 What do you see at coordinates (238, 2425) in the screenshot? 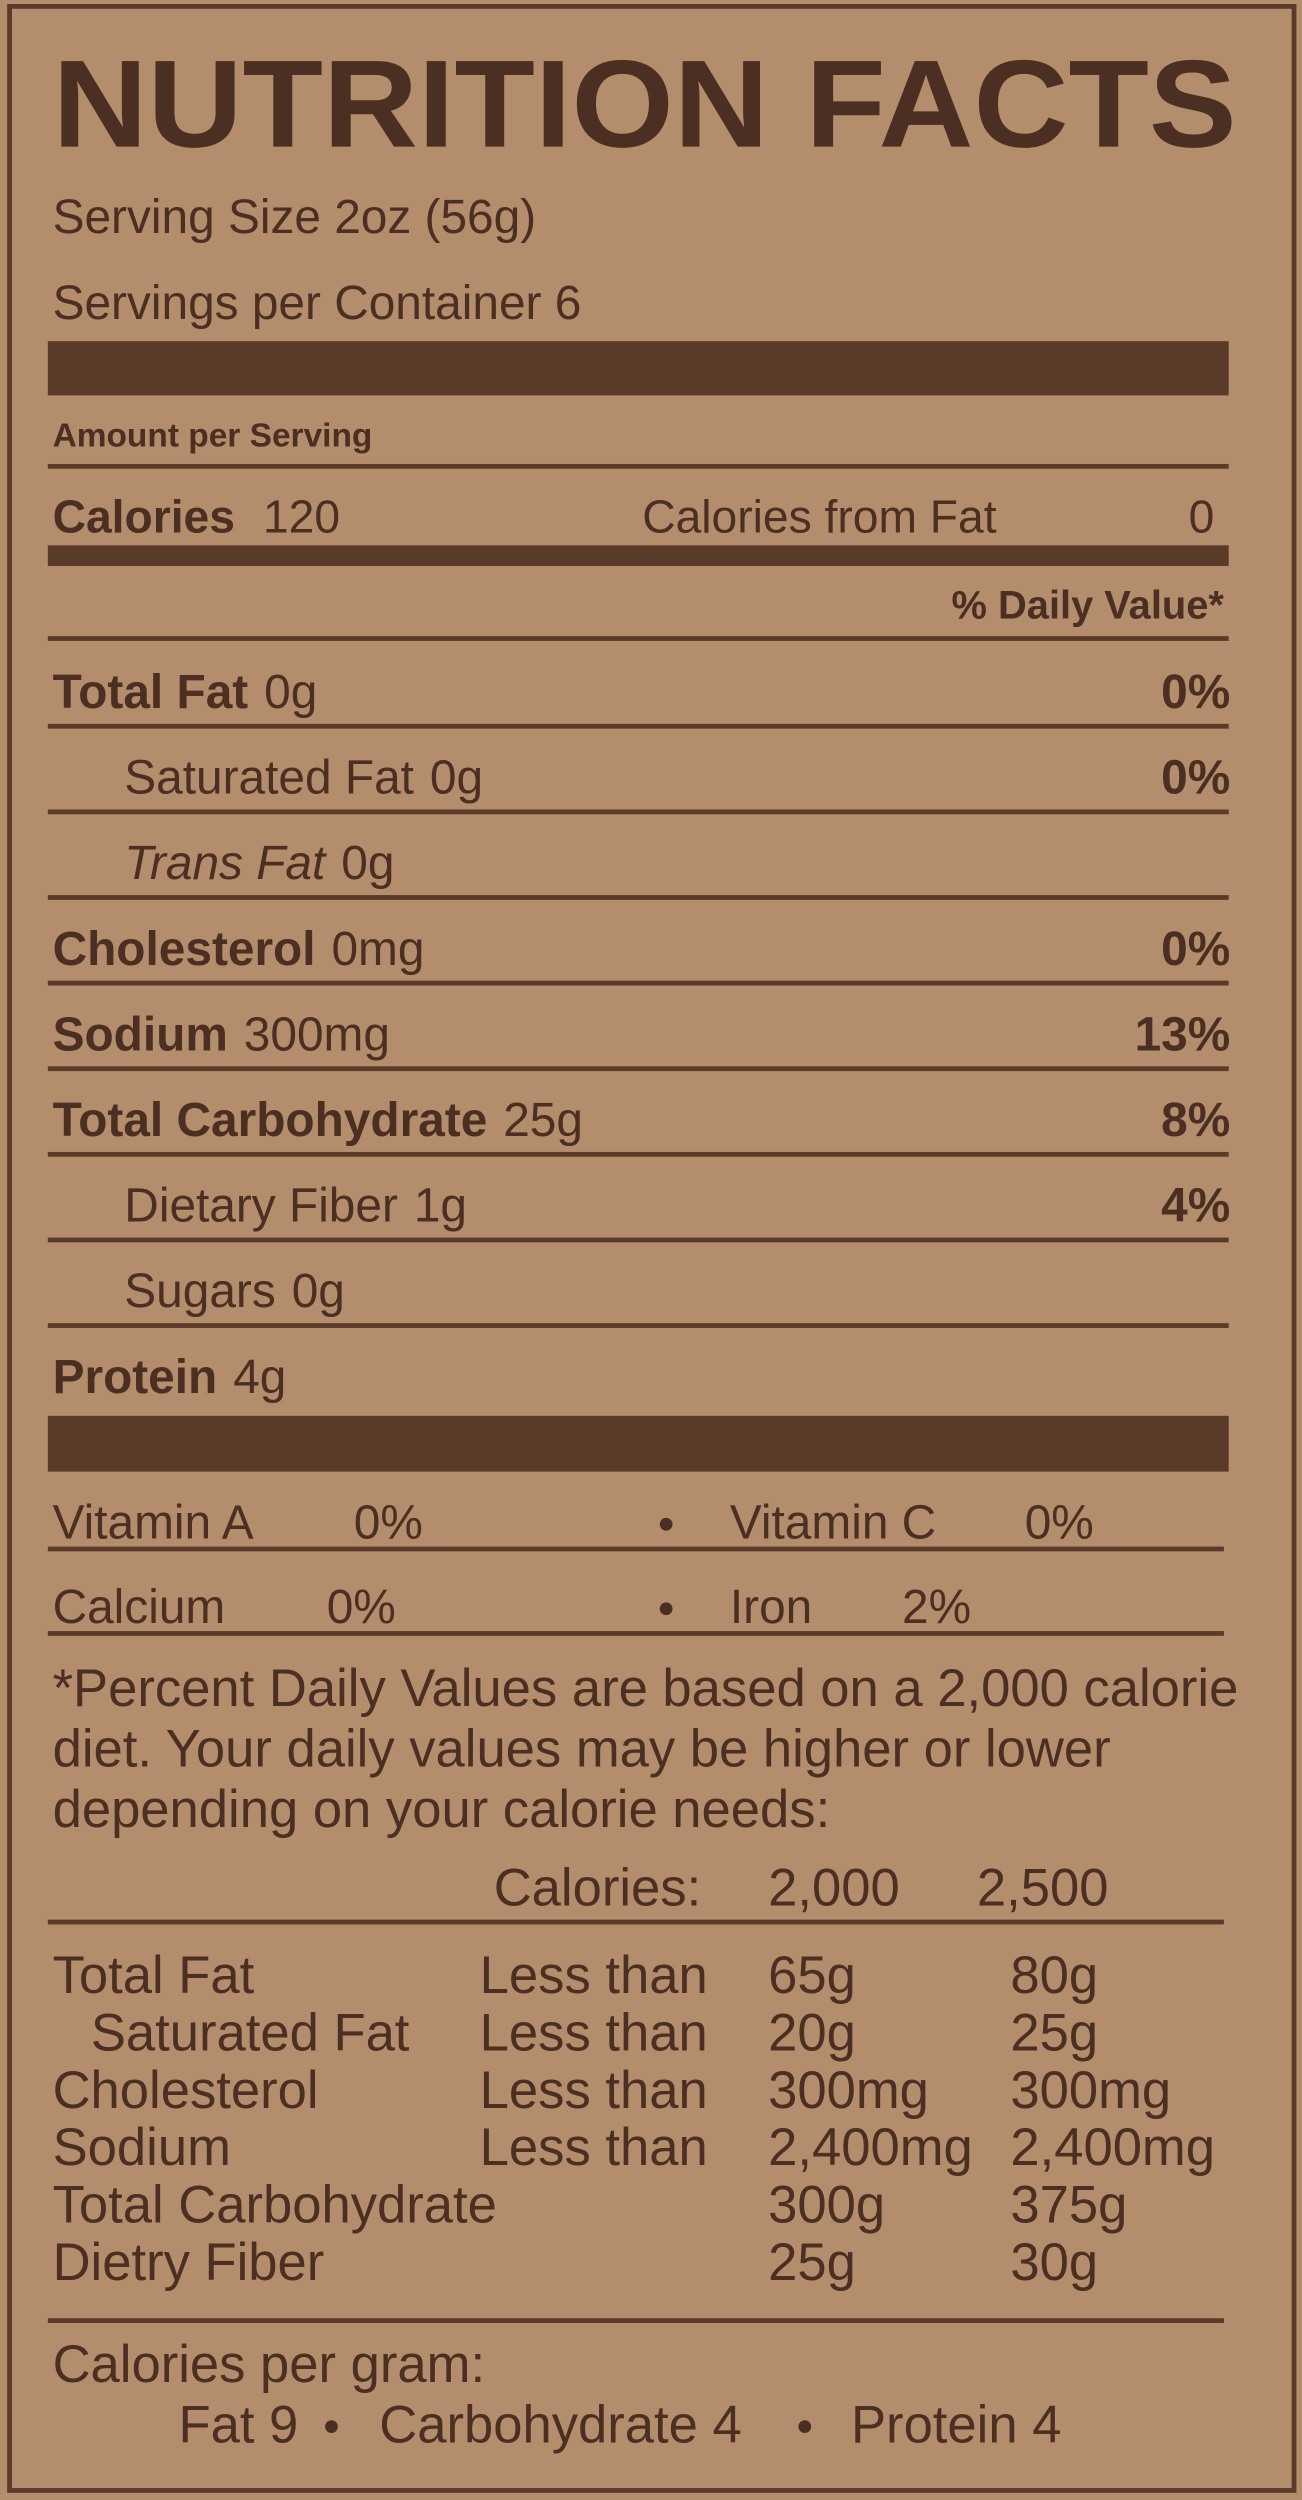
I see `calories-per-gram-item: Fat 9` at bounding box center [238, 2425].